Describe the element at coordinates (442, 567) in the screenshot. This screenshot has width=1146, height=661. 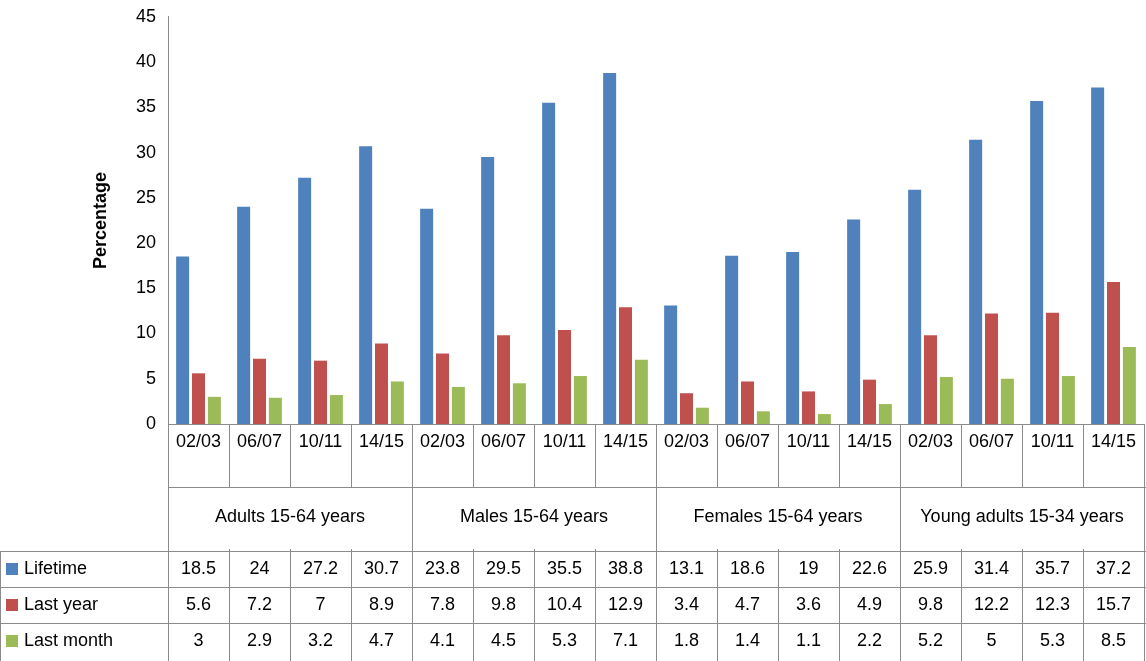
I see `data-label: 23.8` at that location.